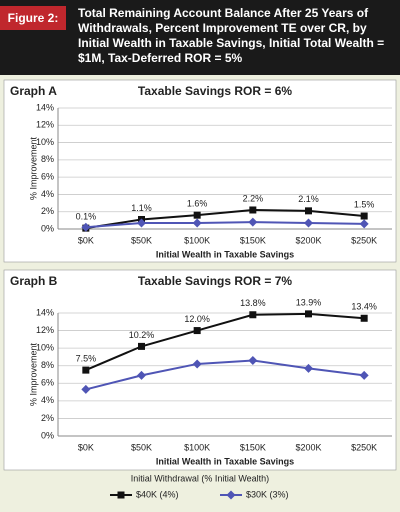 This screenshot has width=400, height=512. I want to click on figure-label: Figure 2:, so click(33, 18).